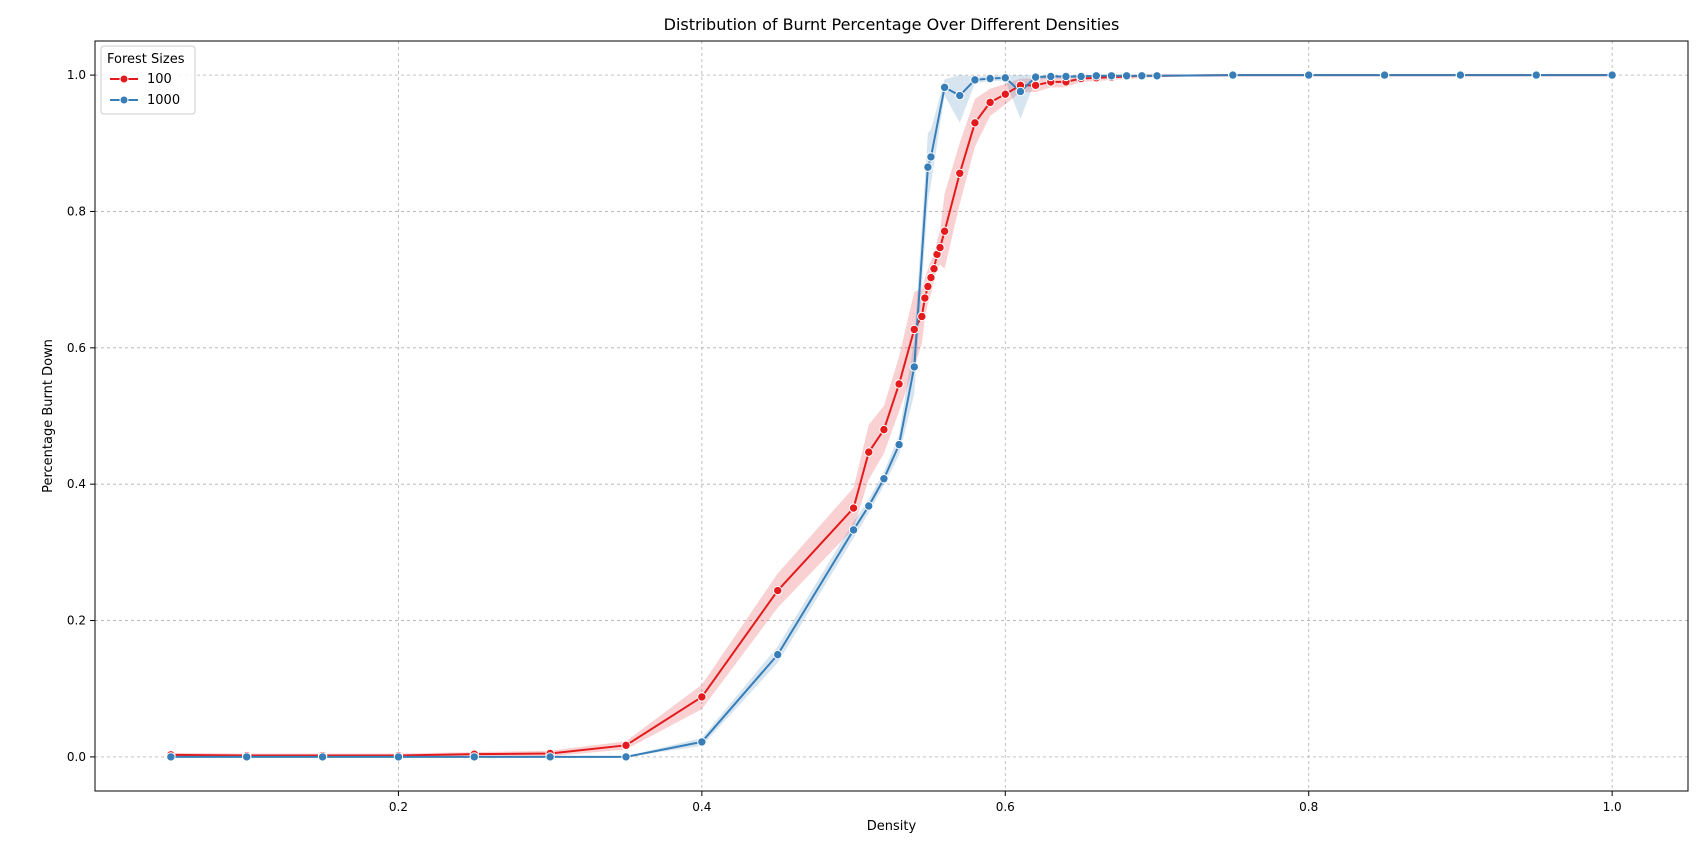 The image size is (1706, 856). What do you see at coordinates (892, 826) in the screenshot?
I see `x-axis-label: Density` at bounding box center [892, 826].